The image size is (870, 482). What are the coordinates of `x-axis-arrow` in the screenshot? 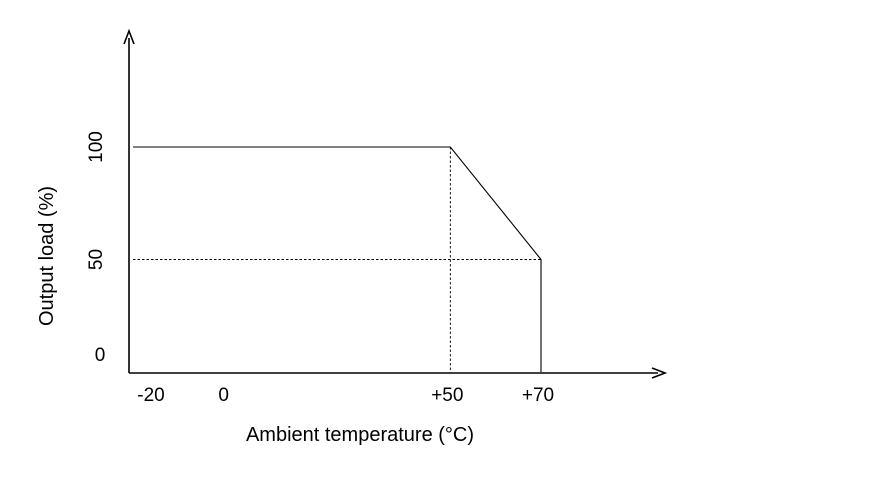 It's located at (659, 373).